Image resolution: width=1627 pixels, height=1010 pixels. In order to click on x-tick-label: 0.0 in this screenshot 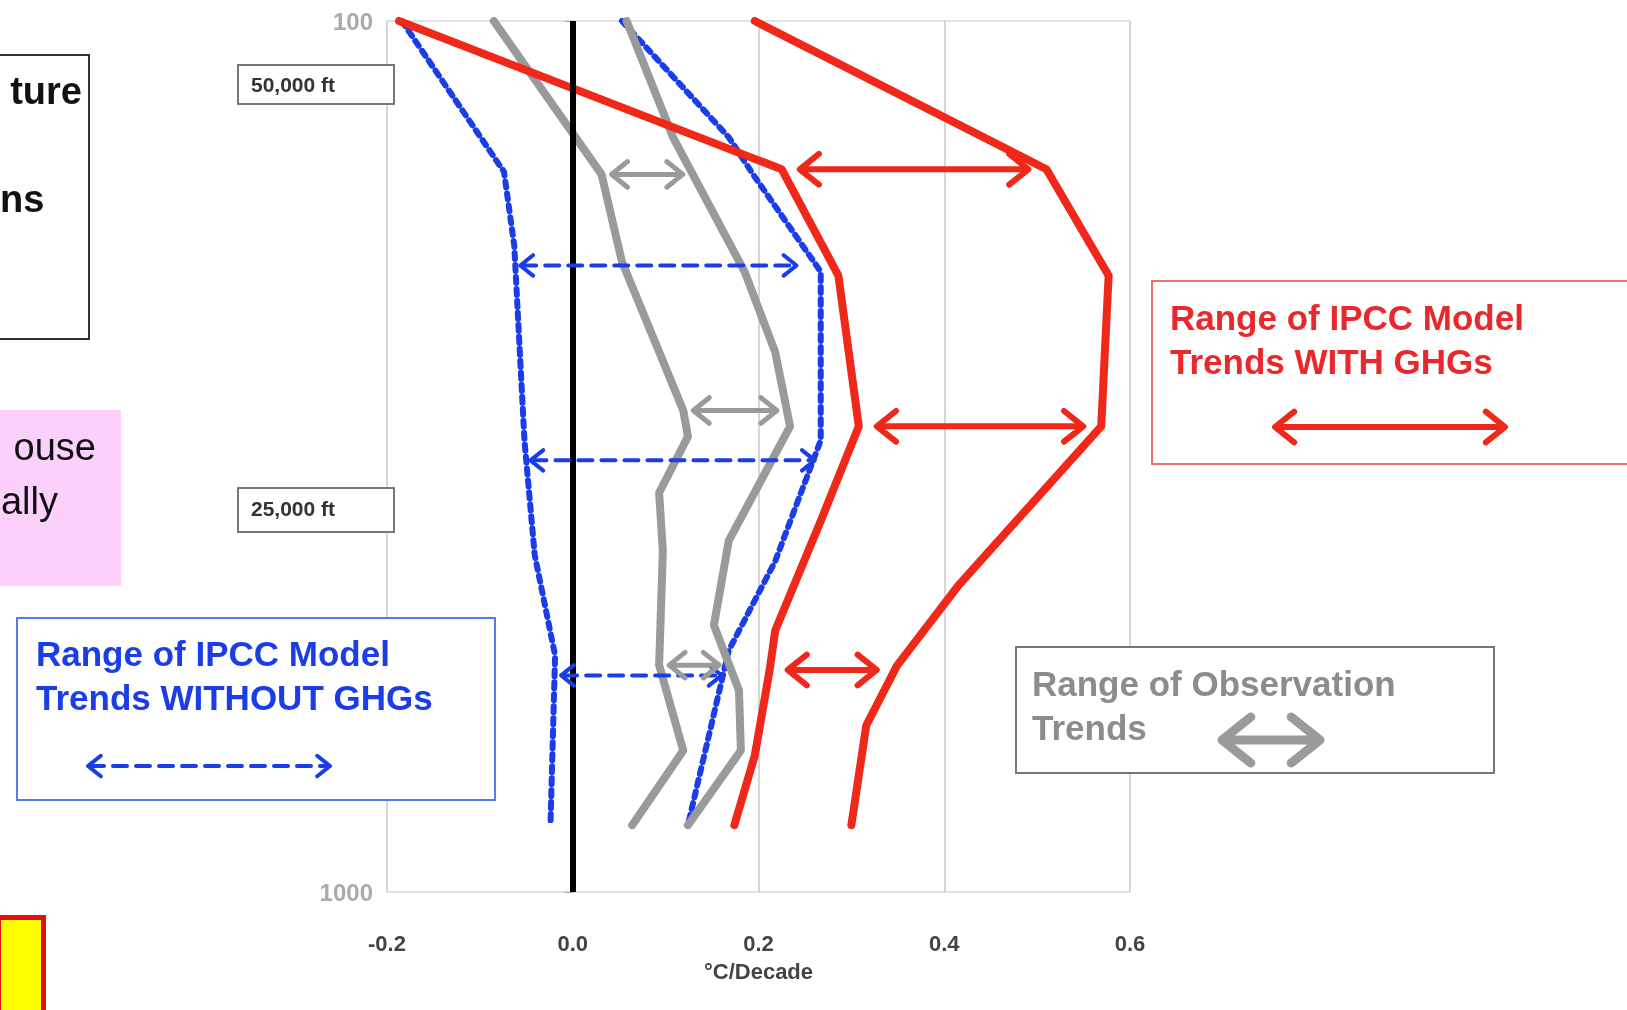, I will do `click(573, 943)`.